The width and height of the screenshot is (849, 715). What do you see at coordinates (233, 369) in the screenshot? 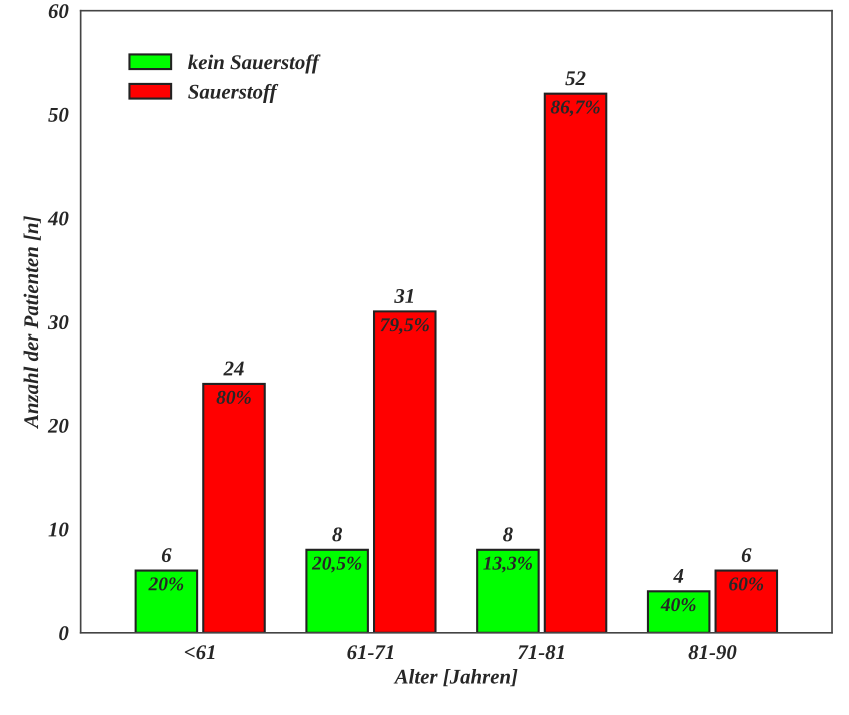
I see `data-label: 24` at bounding box center [233, 369].